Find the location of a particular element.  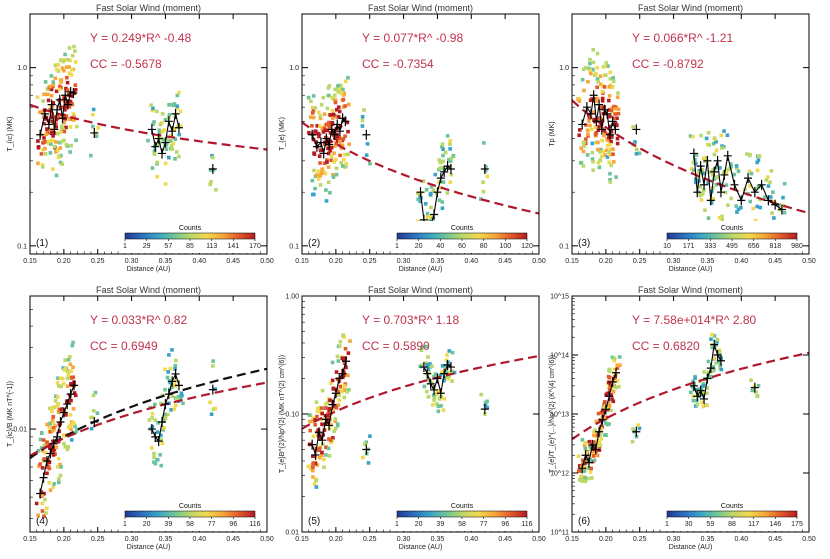

correlation-coefficient: CC = -0.7354 is located at coordinates (398, 64).